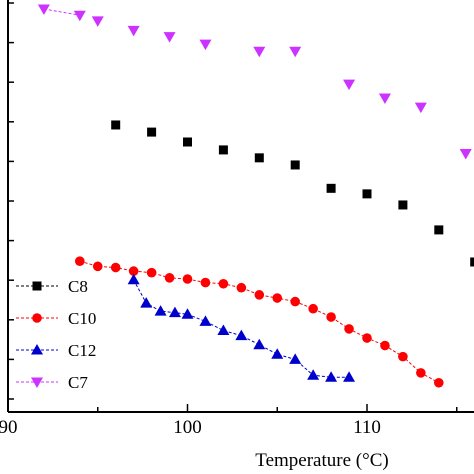 The width and height of the screenshot is (474, 474). What do you see at coordinates (37, 318) in the screenshot?
I see `legend-marker-c10` at bounding box center [37, 318].